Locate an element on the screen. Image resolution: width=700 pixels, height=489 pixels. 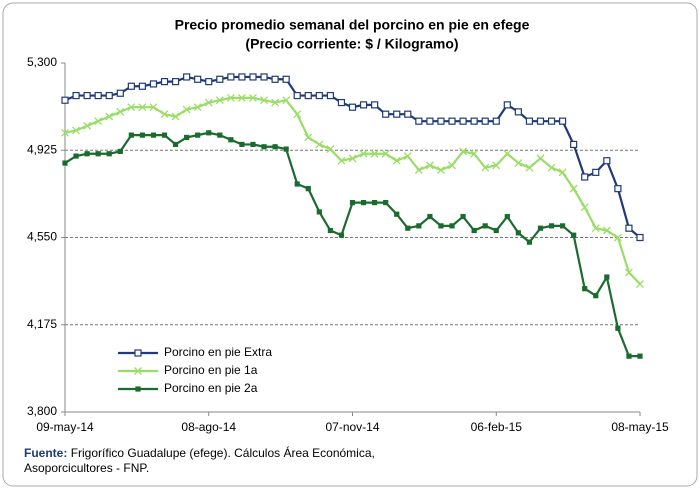
legend-label: Porcino en pie Extra is located at coordinates (218, 352).